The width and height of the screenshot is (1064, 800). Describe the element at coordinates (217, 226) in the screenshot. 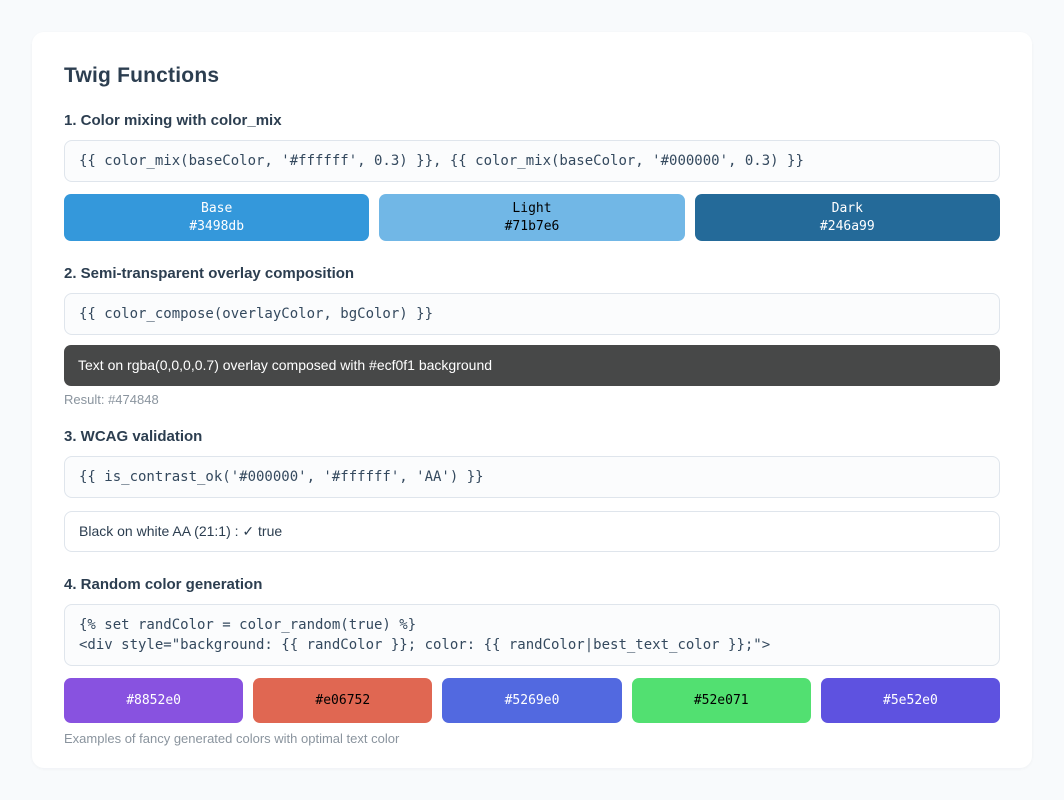

I see `swatch-base-hex: #3498db` at that location.